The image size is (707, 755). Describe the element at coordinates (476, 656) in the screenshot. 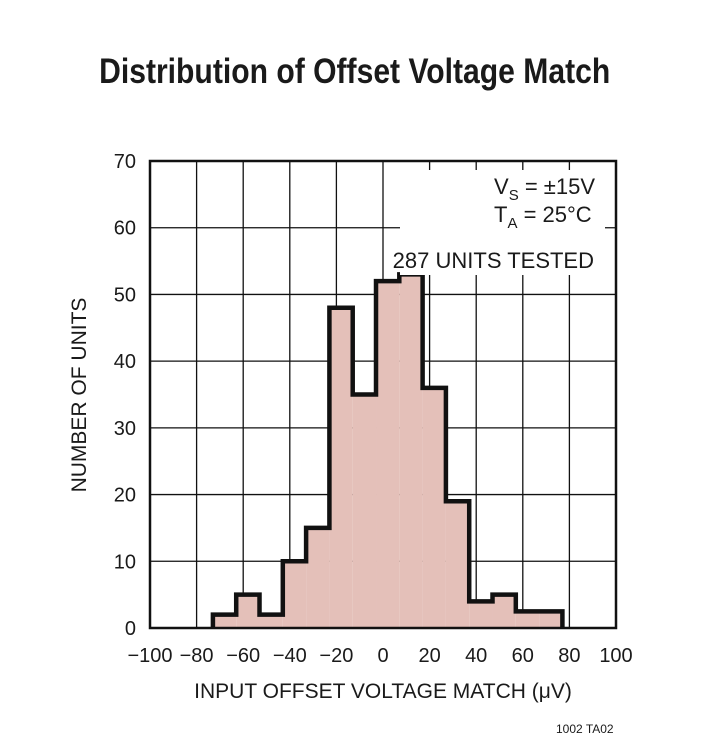

I see `x-tick-label: 40` at that location.